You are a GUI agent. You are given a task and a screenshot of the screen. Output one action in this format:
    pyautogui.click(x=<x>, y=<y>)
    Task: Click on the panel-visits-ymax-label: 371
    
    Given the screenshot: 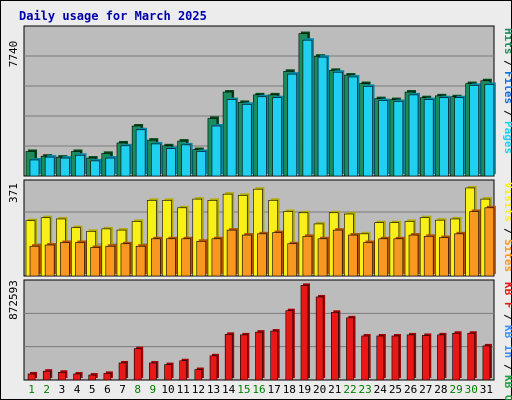 What is the action you would take?
    pyautogui.click(x=13, y=193)
    